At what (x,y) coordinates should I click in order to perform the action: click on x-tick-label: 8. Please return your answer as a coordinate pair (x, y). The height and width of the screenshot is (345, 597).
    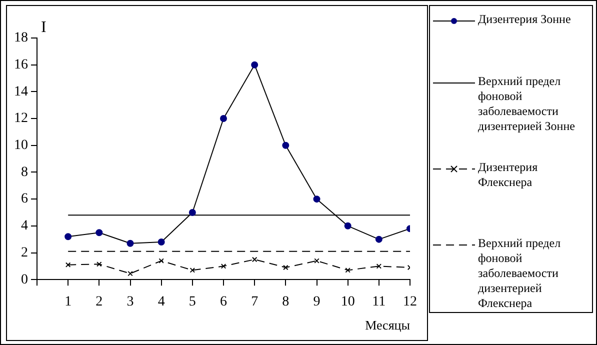
    Looking at the image, I should click on (286, 302).